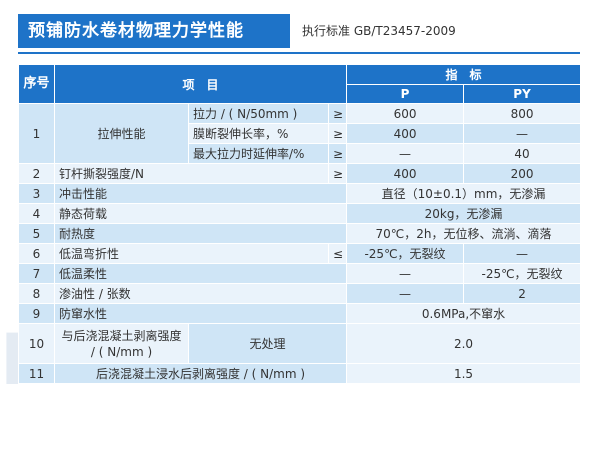 This screenshot has height=457, width=598. Describe the element at coordinates (522, 293) in the screenshot. I see `row-value-py: 2` at that location.